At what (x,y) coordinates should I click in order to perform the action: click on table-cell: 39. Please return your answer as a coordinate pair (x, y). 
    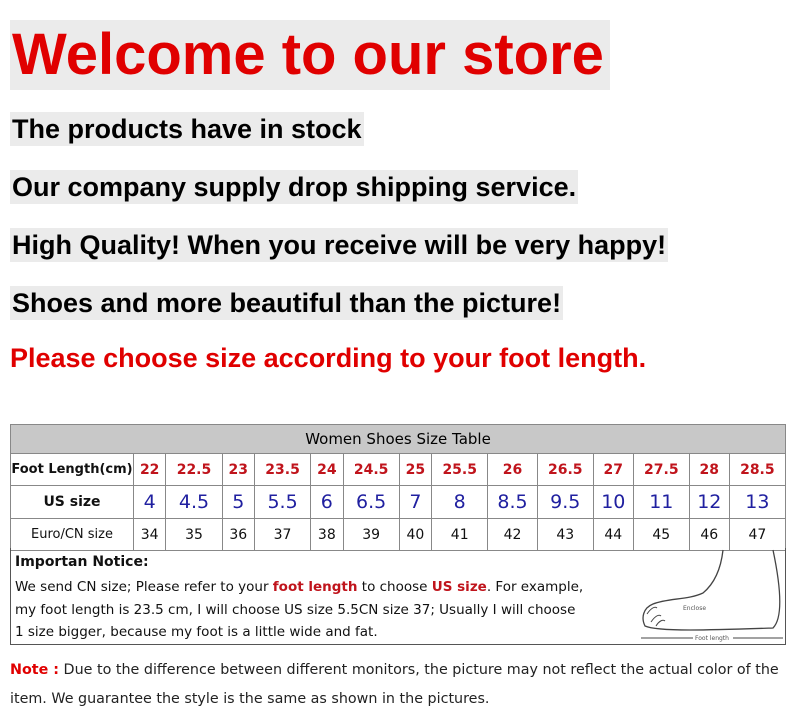
    Looking at the image, I should click on (371, 534).